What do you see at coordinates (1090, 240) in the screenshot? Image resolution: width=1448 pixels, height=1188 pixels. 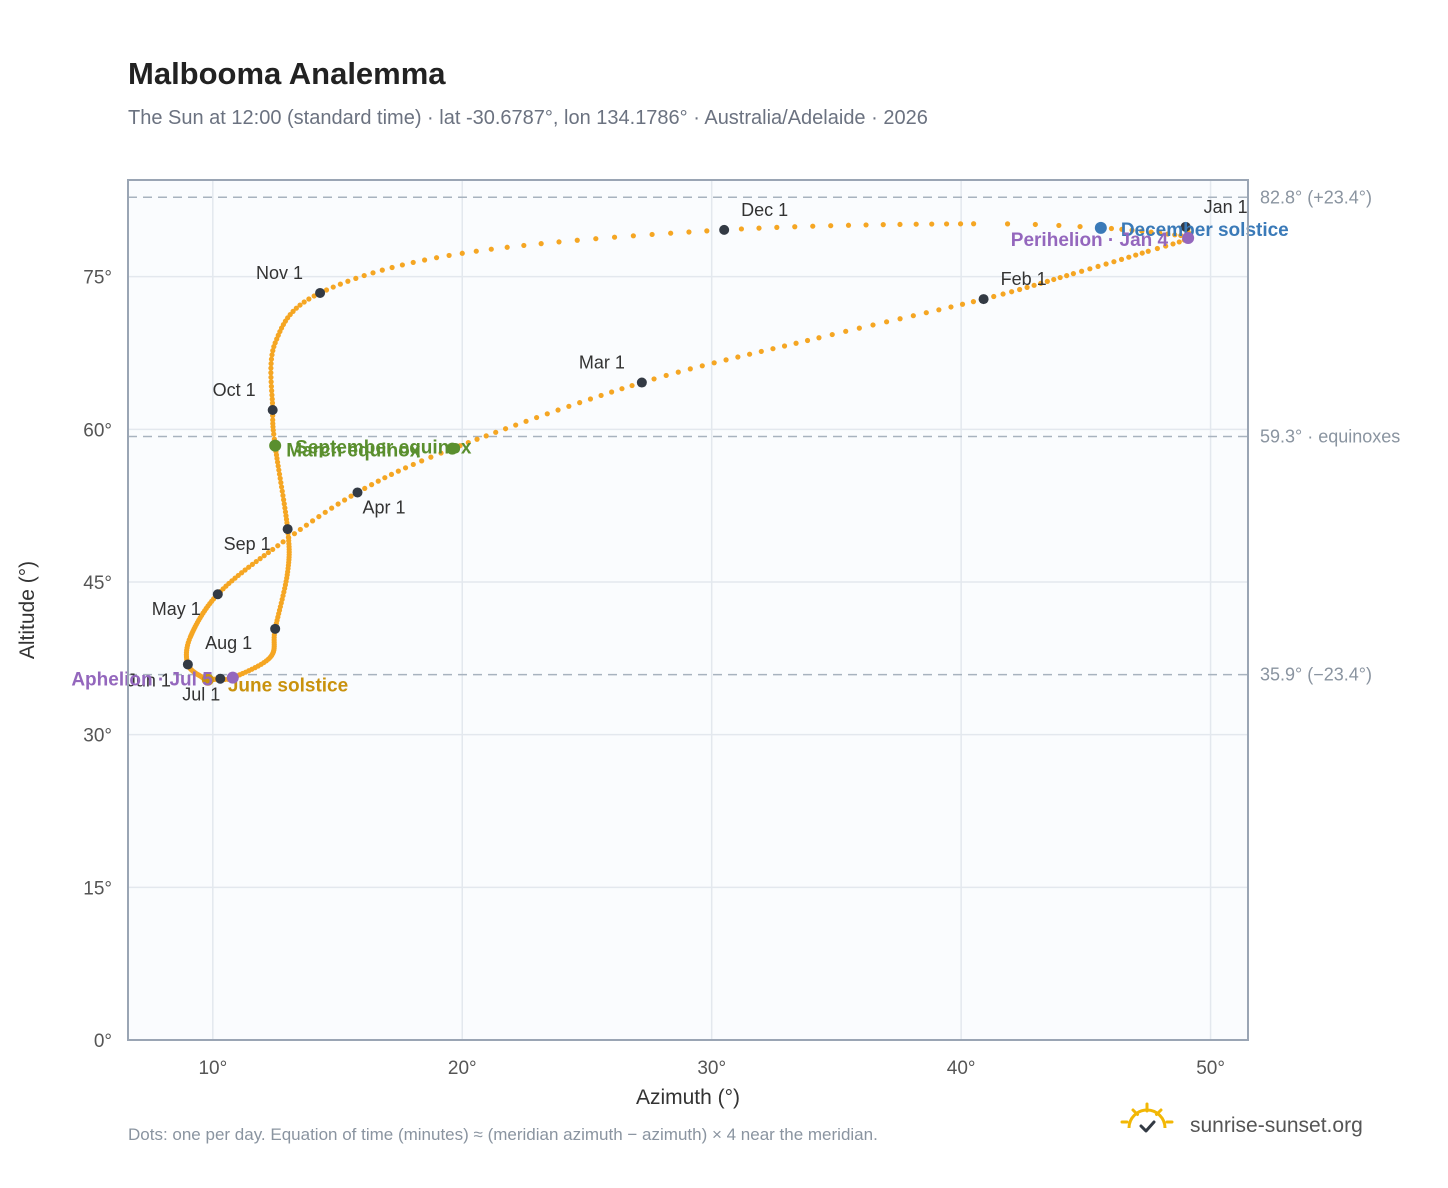 I see `event-label: Perihelion · Jan 4` at bounding box center [1090, 240].